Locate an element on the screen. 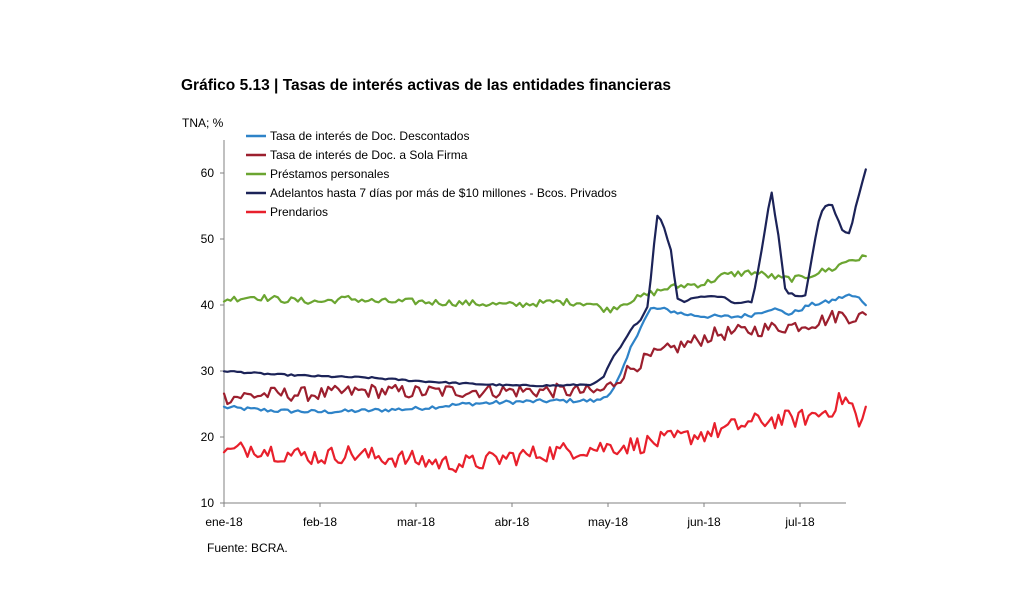 The image size is (1024, 603). y-tick-label: 60 is located at coordinates (208, 173).